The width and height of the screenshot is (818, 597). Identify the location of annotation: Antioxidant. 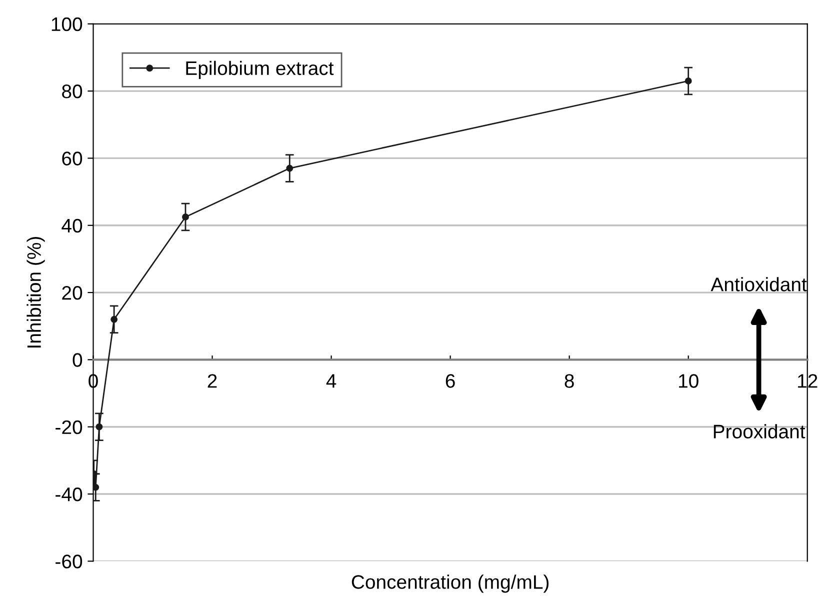
(758, 284).